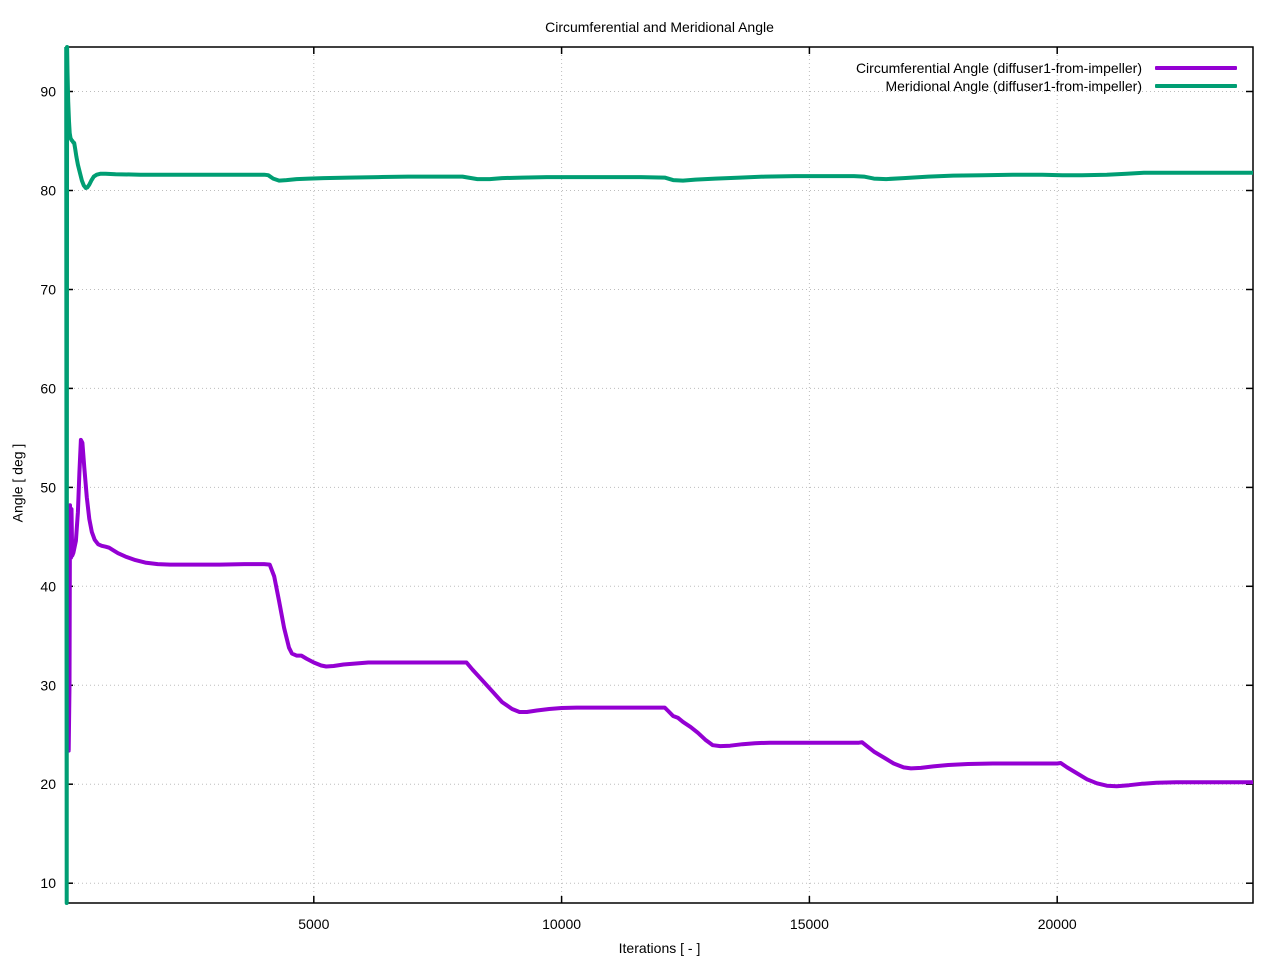 The height and width of the screenshot is (960, 1280). I want to click on y-tick-label: 10, so click(48, 883).